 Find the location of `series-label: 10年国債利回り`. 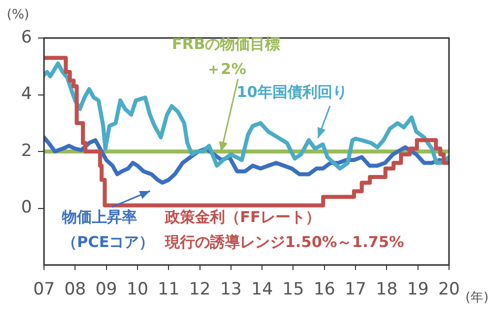

series-label: 10年国債利回り is located at coordinates (292, 91).